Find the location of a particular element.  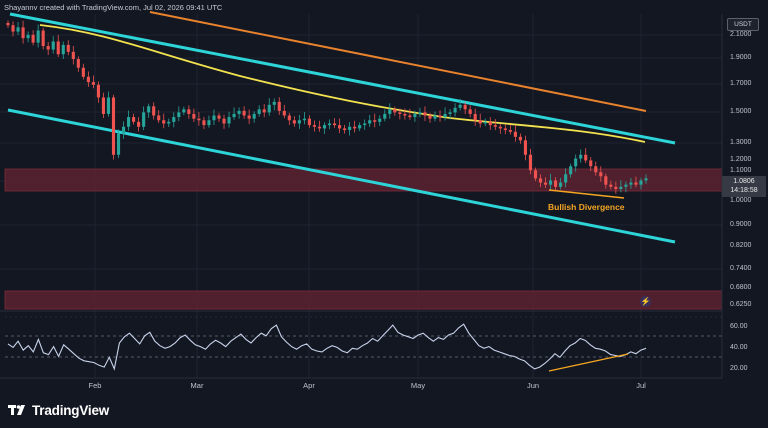

tradingview-logo-icon is located at coordinates (16, 410).